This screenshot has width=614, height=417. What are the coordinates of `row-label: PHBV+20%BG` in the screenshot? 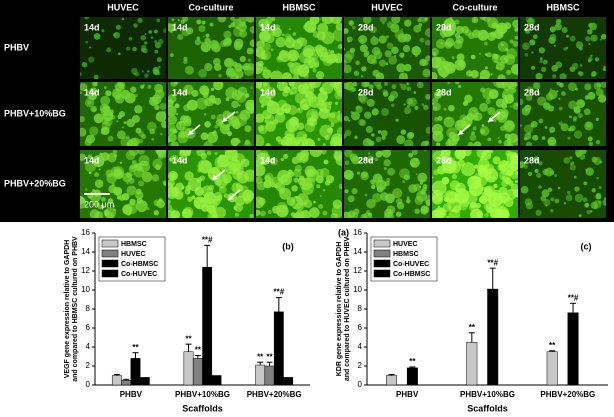 It's located at (35, 183).